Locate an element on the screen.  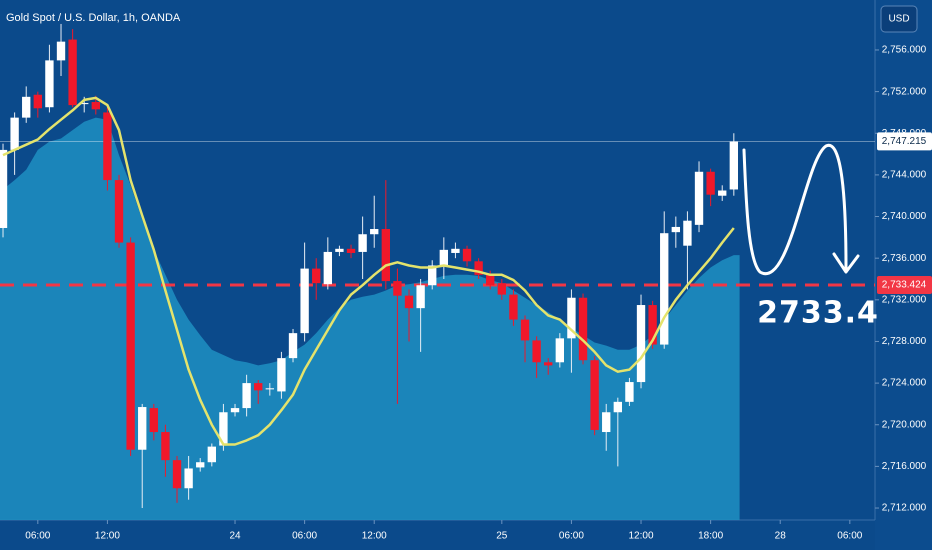
y-tick-label: 2,728.000 is located at coordinates (904, 341).